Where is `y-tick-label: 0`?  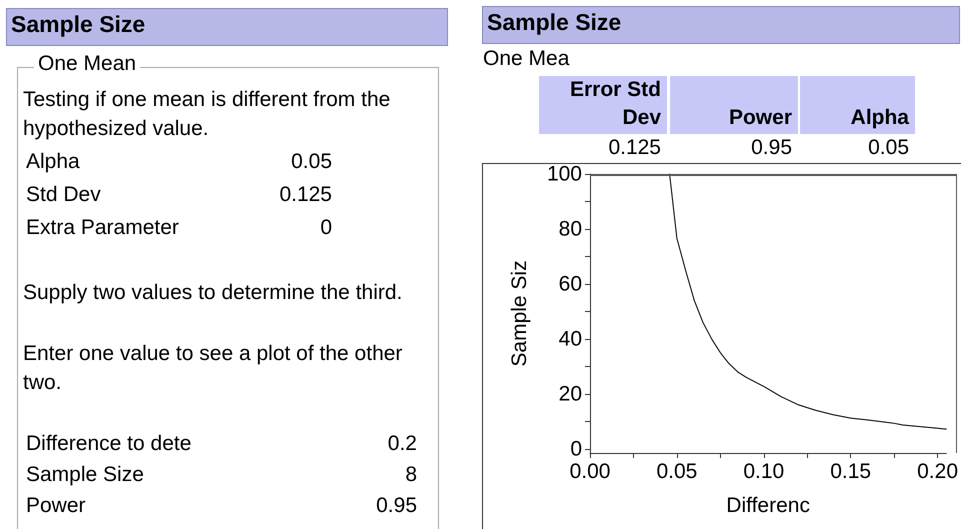
y-tick-label: 0 is located at coordinates (576, 448).